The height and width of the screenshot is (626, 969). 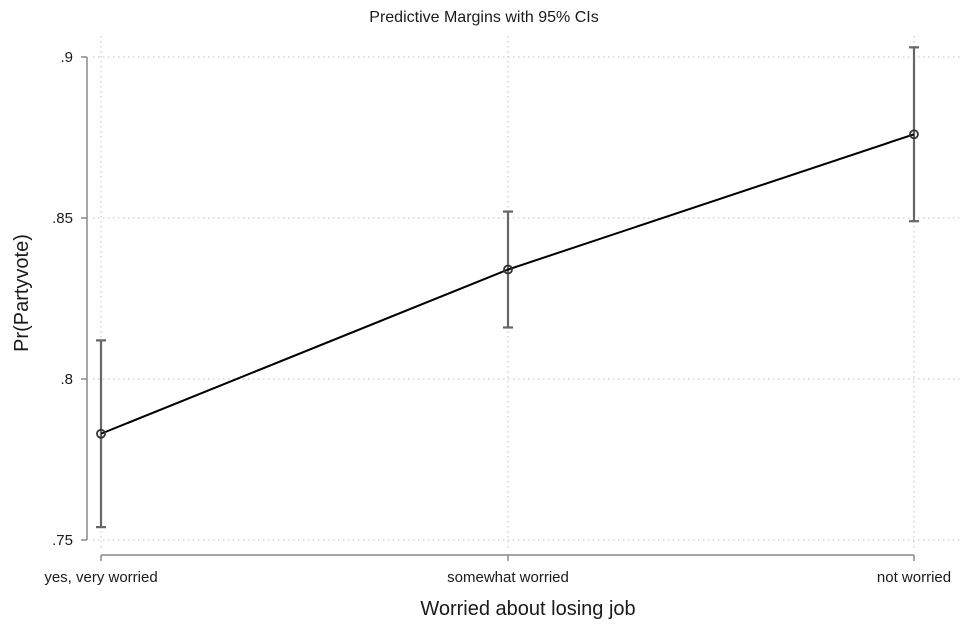 I want to click on x-tick-label: not worried, so click(x=914, y=577).